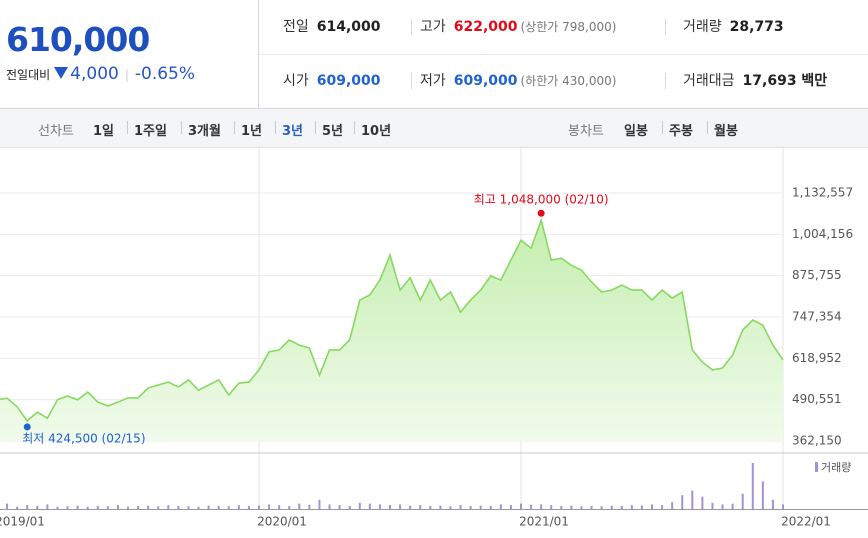 This screenshot has width=868, height=538. Describe the element at coordinates (434, 128) in the screenshot. I see `period-tabs: 선차트 1일 1주일 3개월 1년 3년 5년 10년 봉차트 일봉 주봉 월봉` at that location.